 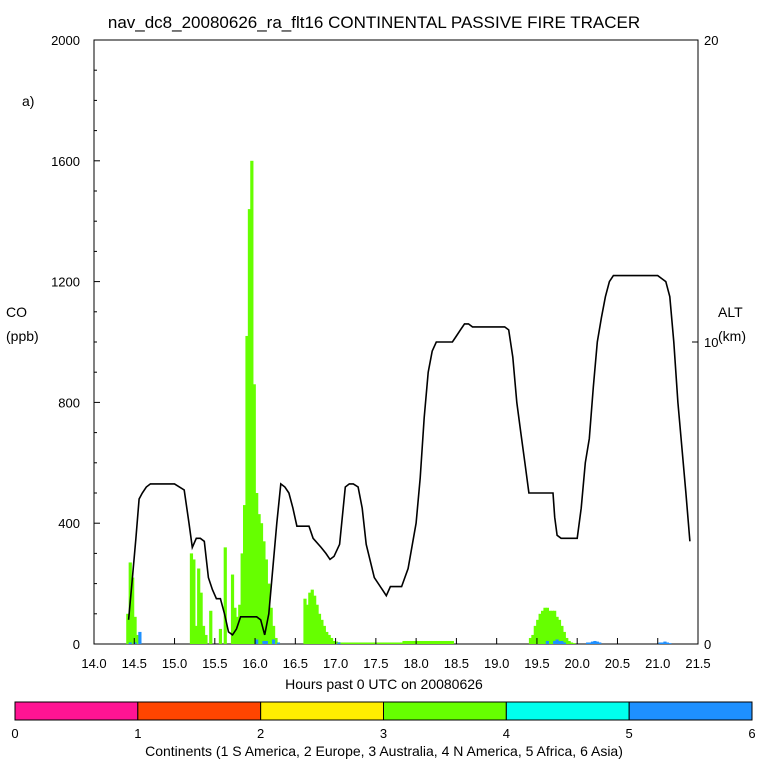 I want to click on x-tick-label-9: 18.5, so click(x=456, y=663).